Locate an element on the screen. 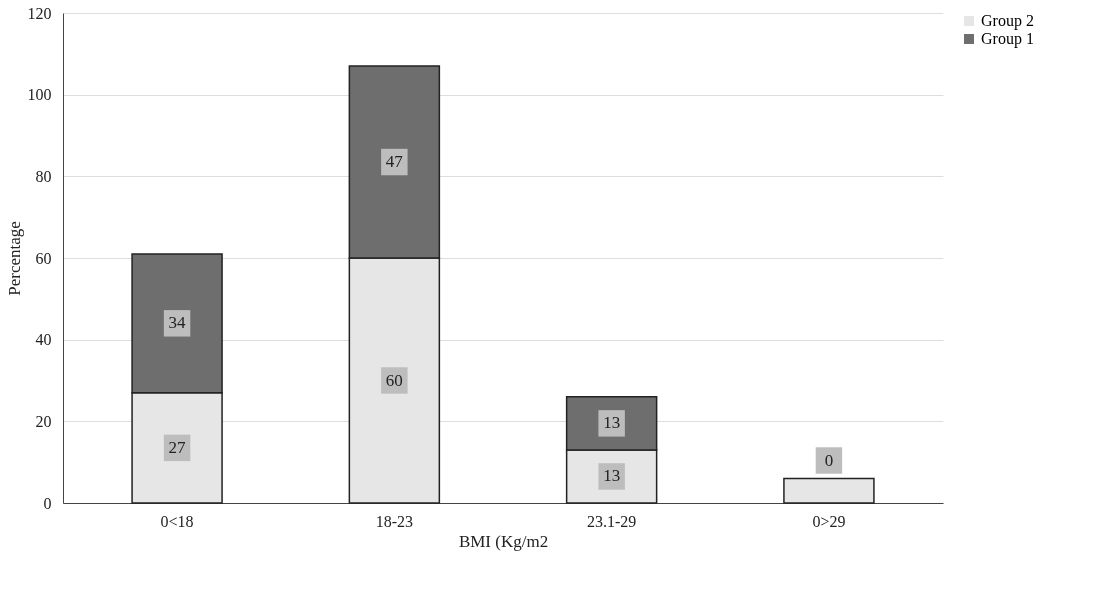  x-tick-label: 0>29 is located at coordinates (829, 521).